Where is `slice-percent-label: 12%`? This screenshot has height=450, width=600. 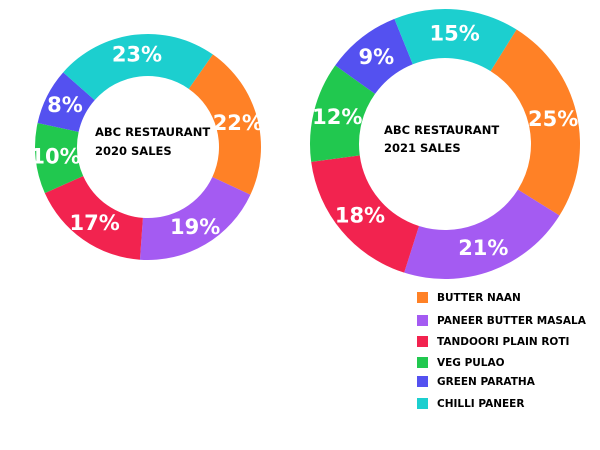
slice-percent-label: 12% is located at coordinates (337, 117).